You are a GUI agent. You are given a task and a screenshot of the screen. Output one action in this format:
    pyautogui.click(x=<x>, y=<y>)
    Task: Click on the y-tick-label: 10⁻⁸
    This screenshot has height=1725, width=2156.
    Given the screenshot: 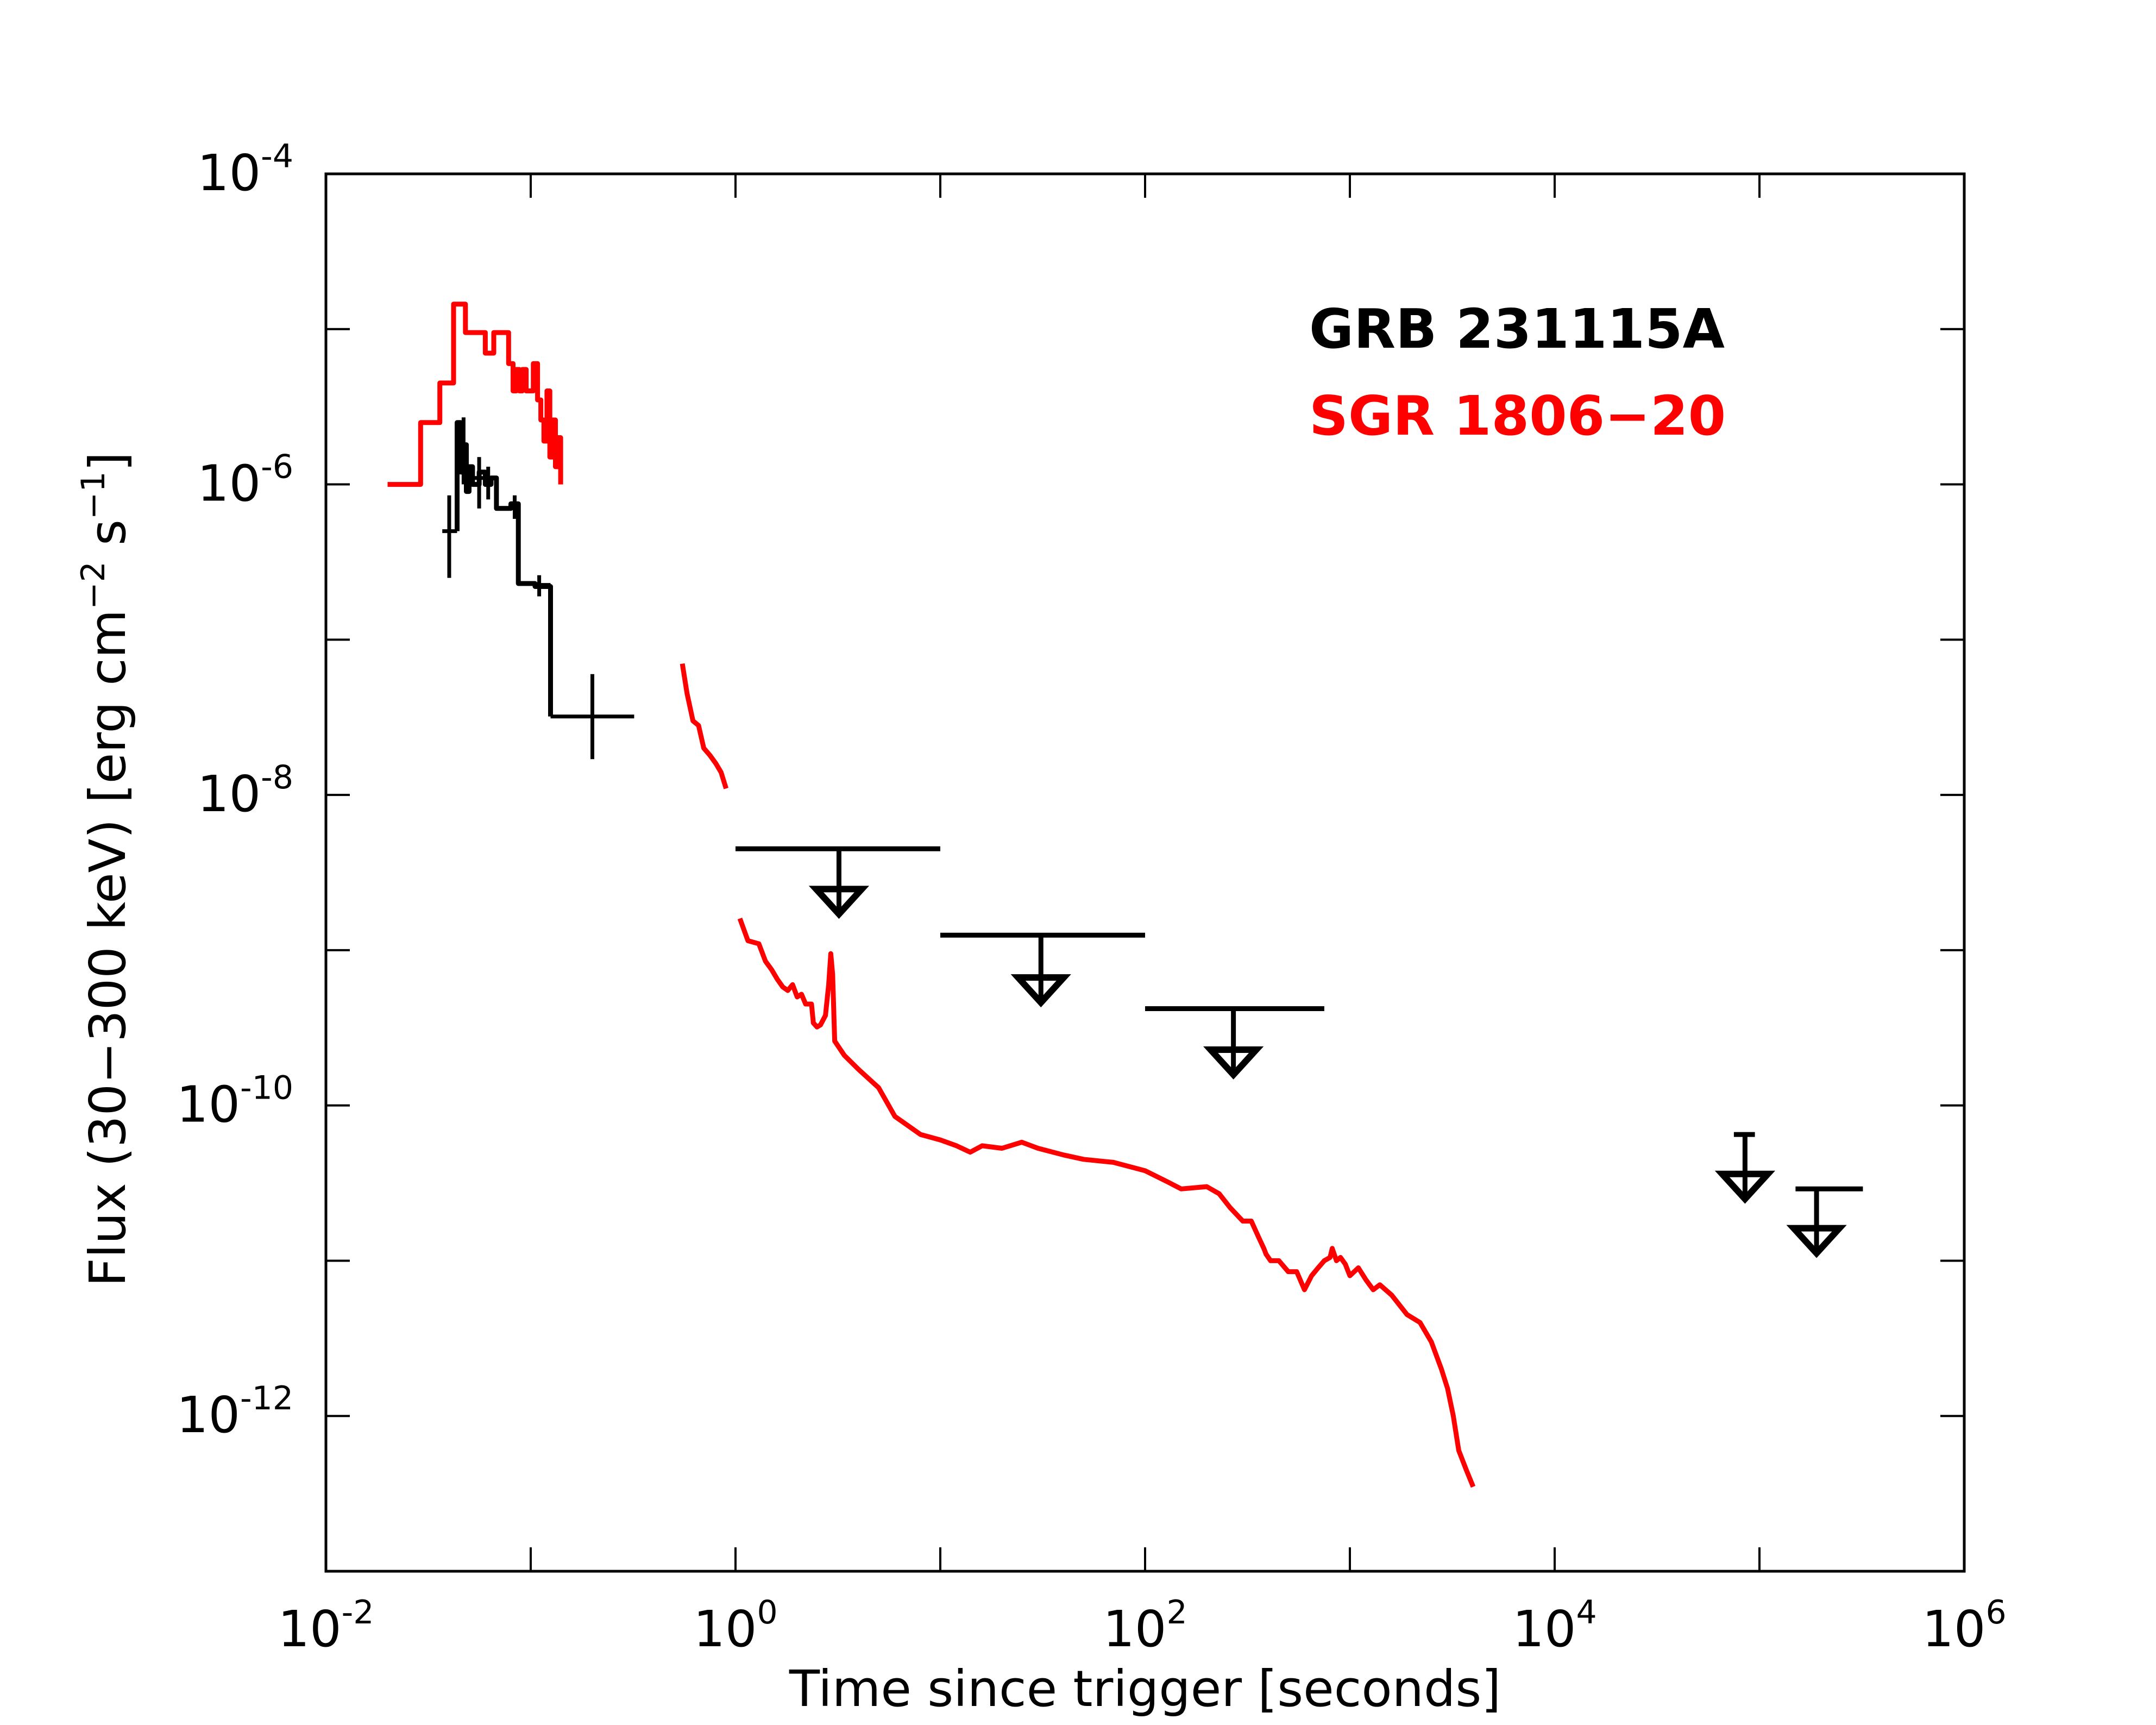 What is the action you would take?
    pyautogui.click(x=245, y=791)
    